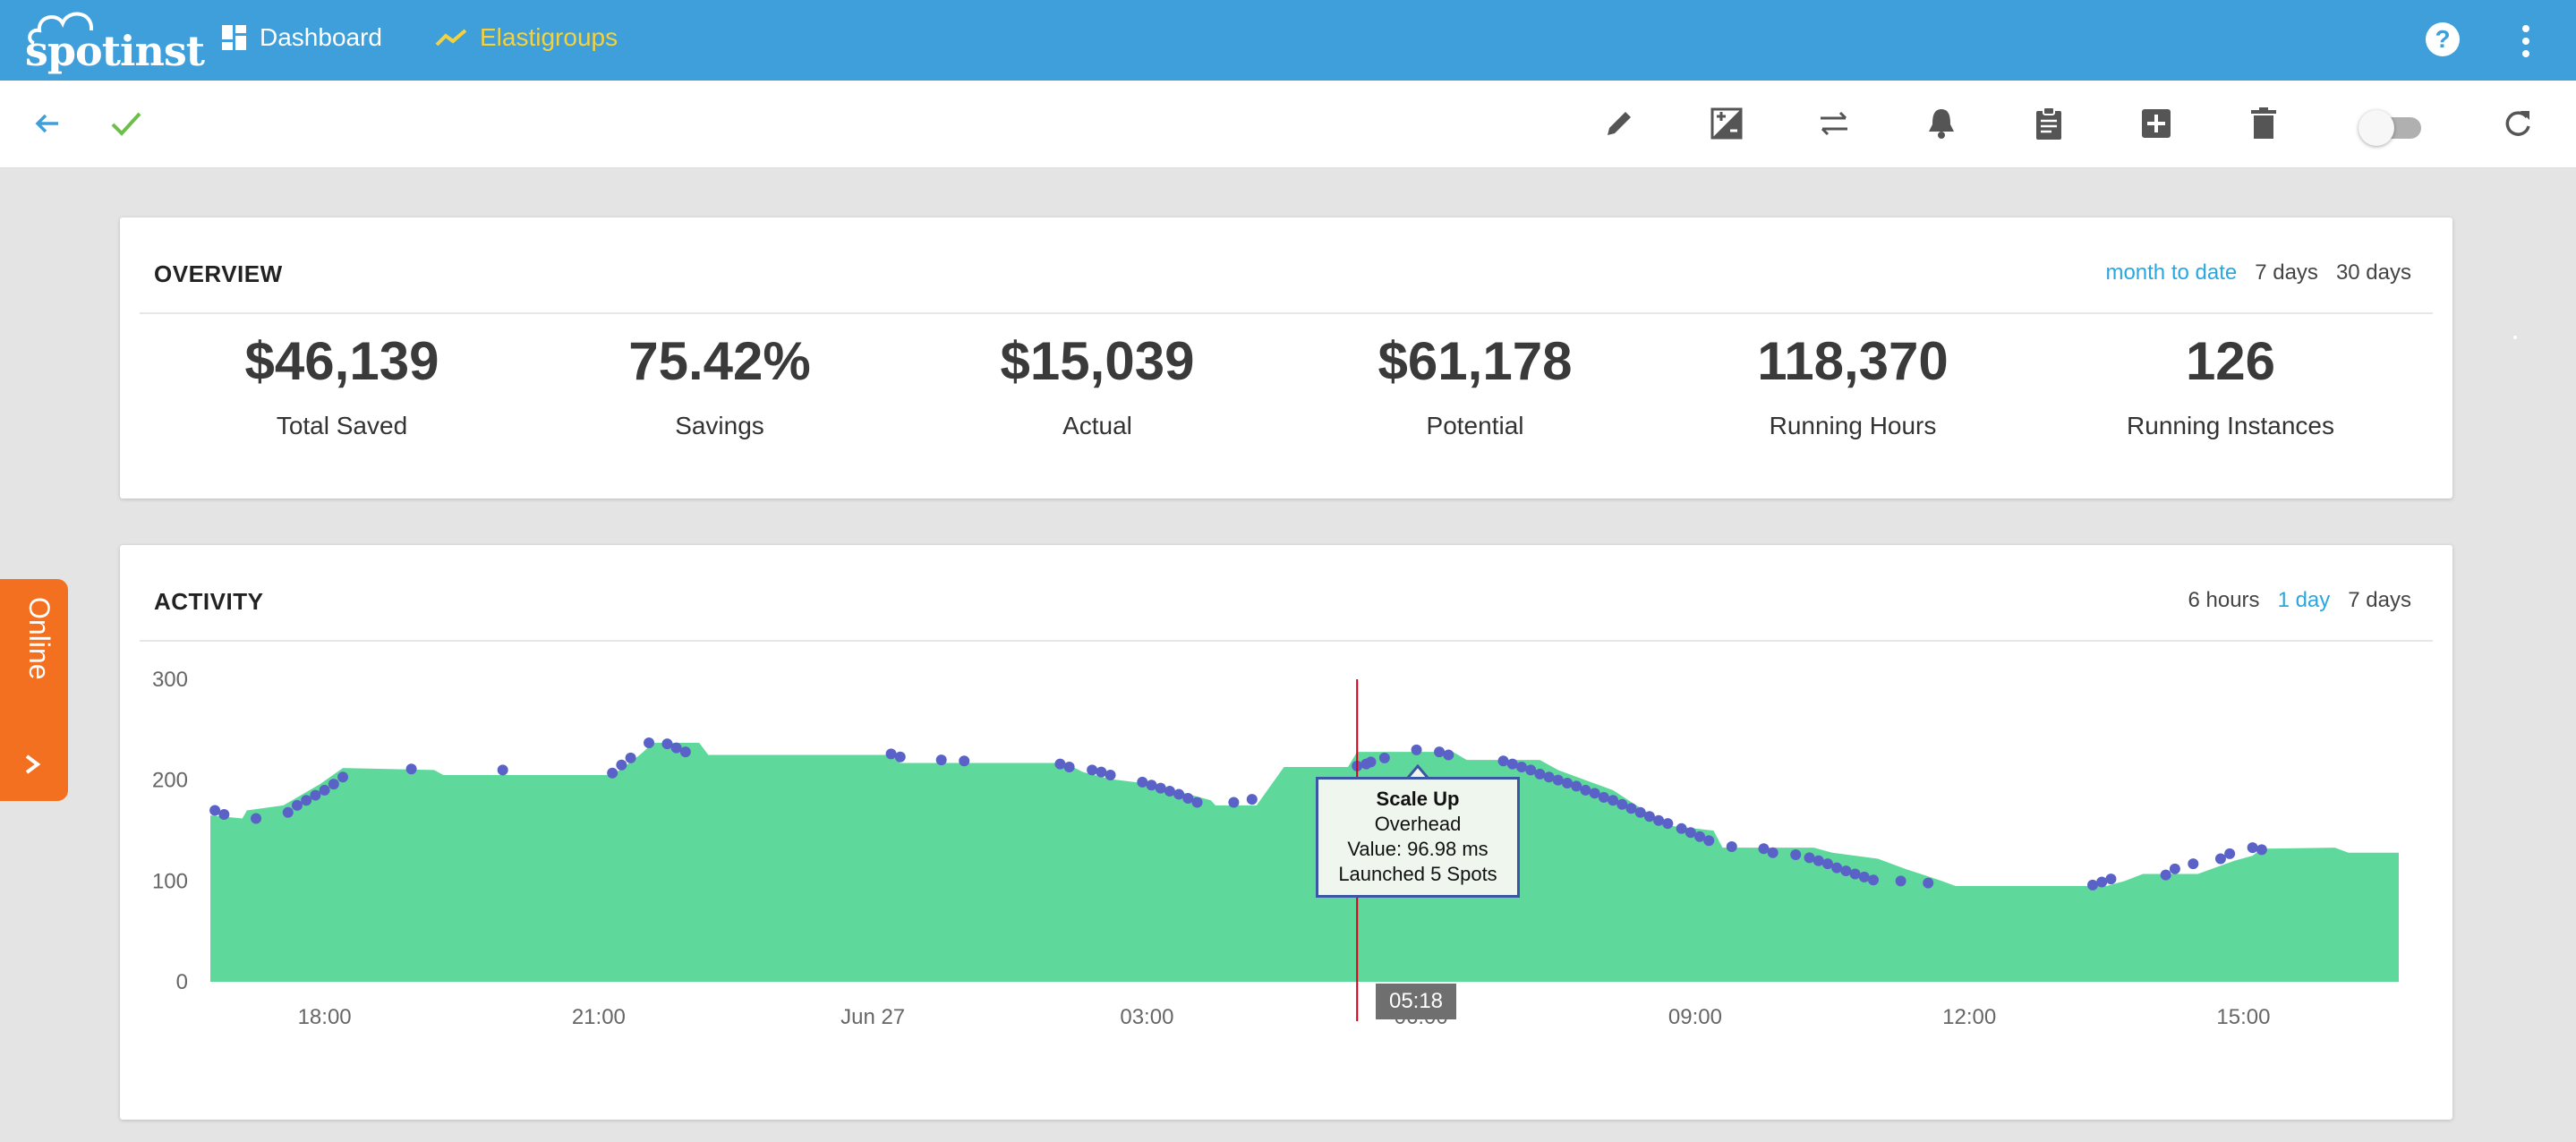  I want to click on plus-box-icon, so click(2156, 123).